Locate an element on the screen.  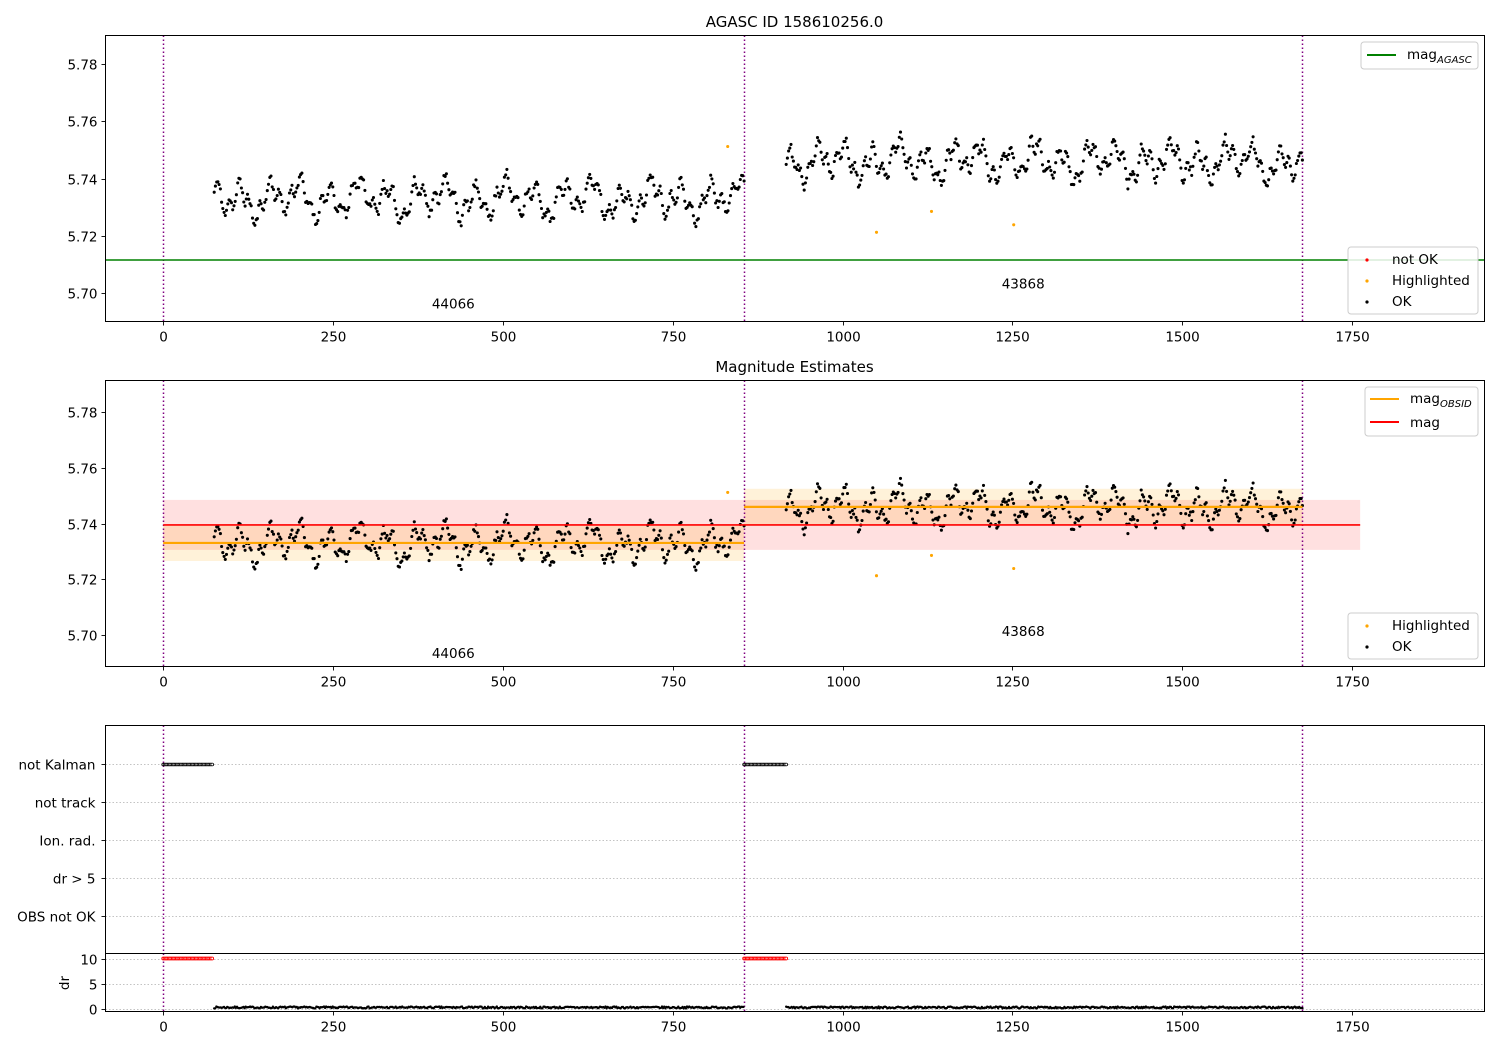
top-legend-upper-box is located at coordinates (1419, 55).